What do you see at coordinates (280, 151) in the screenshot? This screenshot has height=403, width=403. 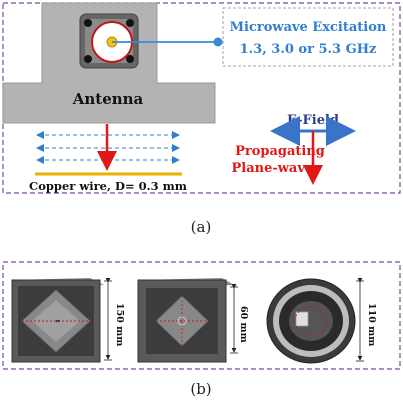 I see `propagating-line1: Propagating` at bounding box center [280, 151].